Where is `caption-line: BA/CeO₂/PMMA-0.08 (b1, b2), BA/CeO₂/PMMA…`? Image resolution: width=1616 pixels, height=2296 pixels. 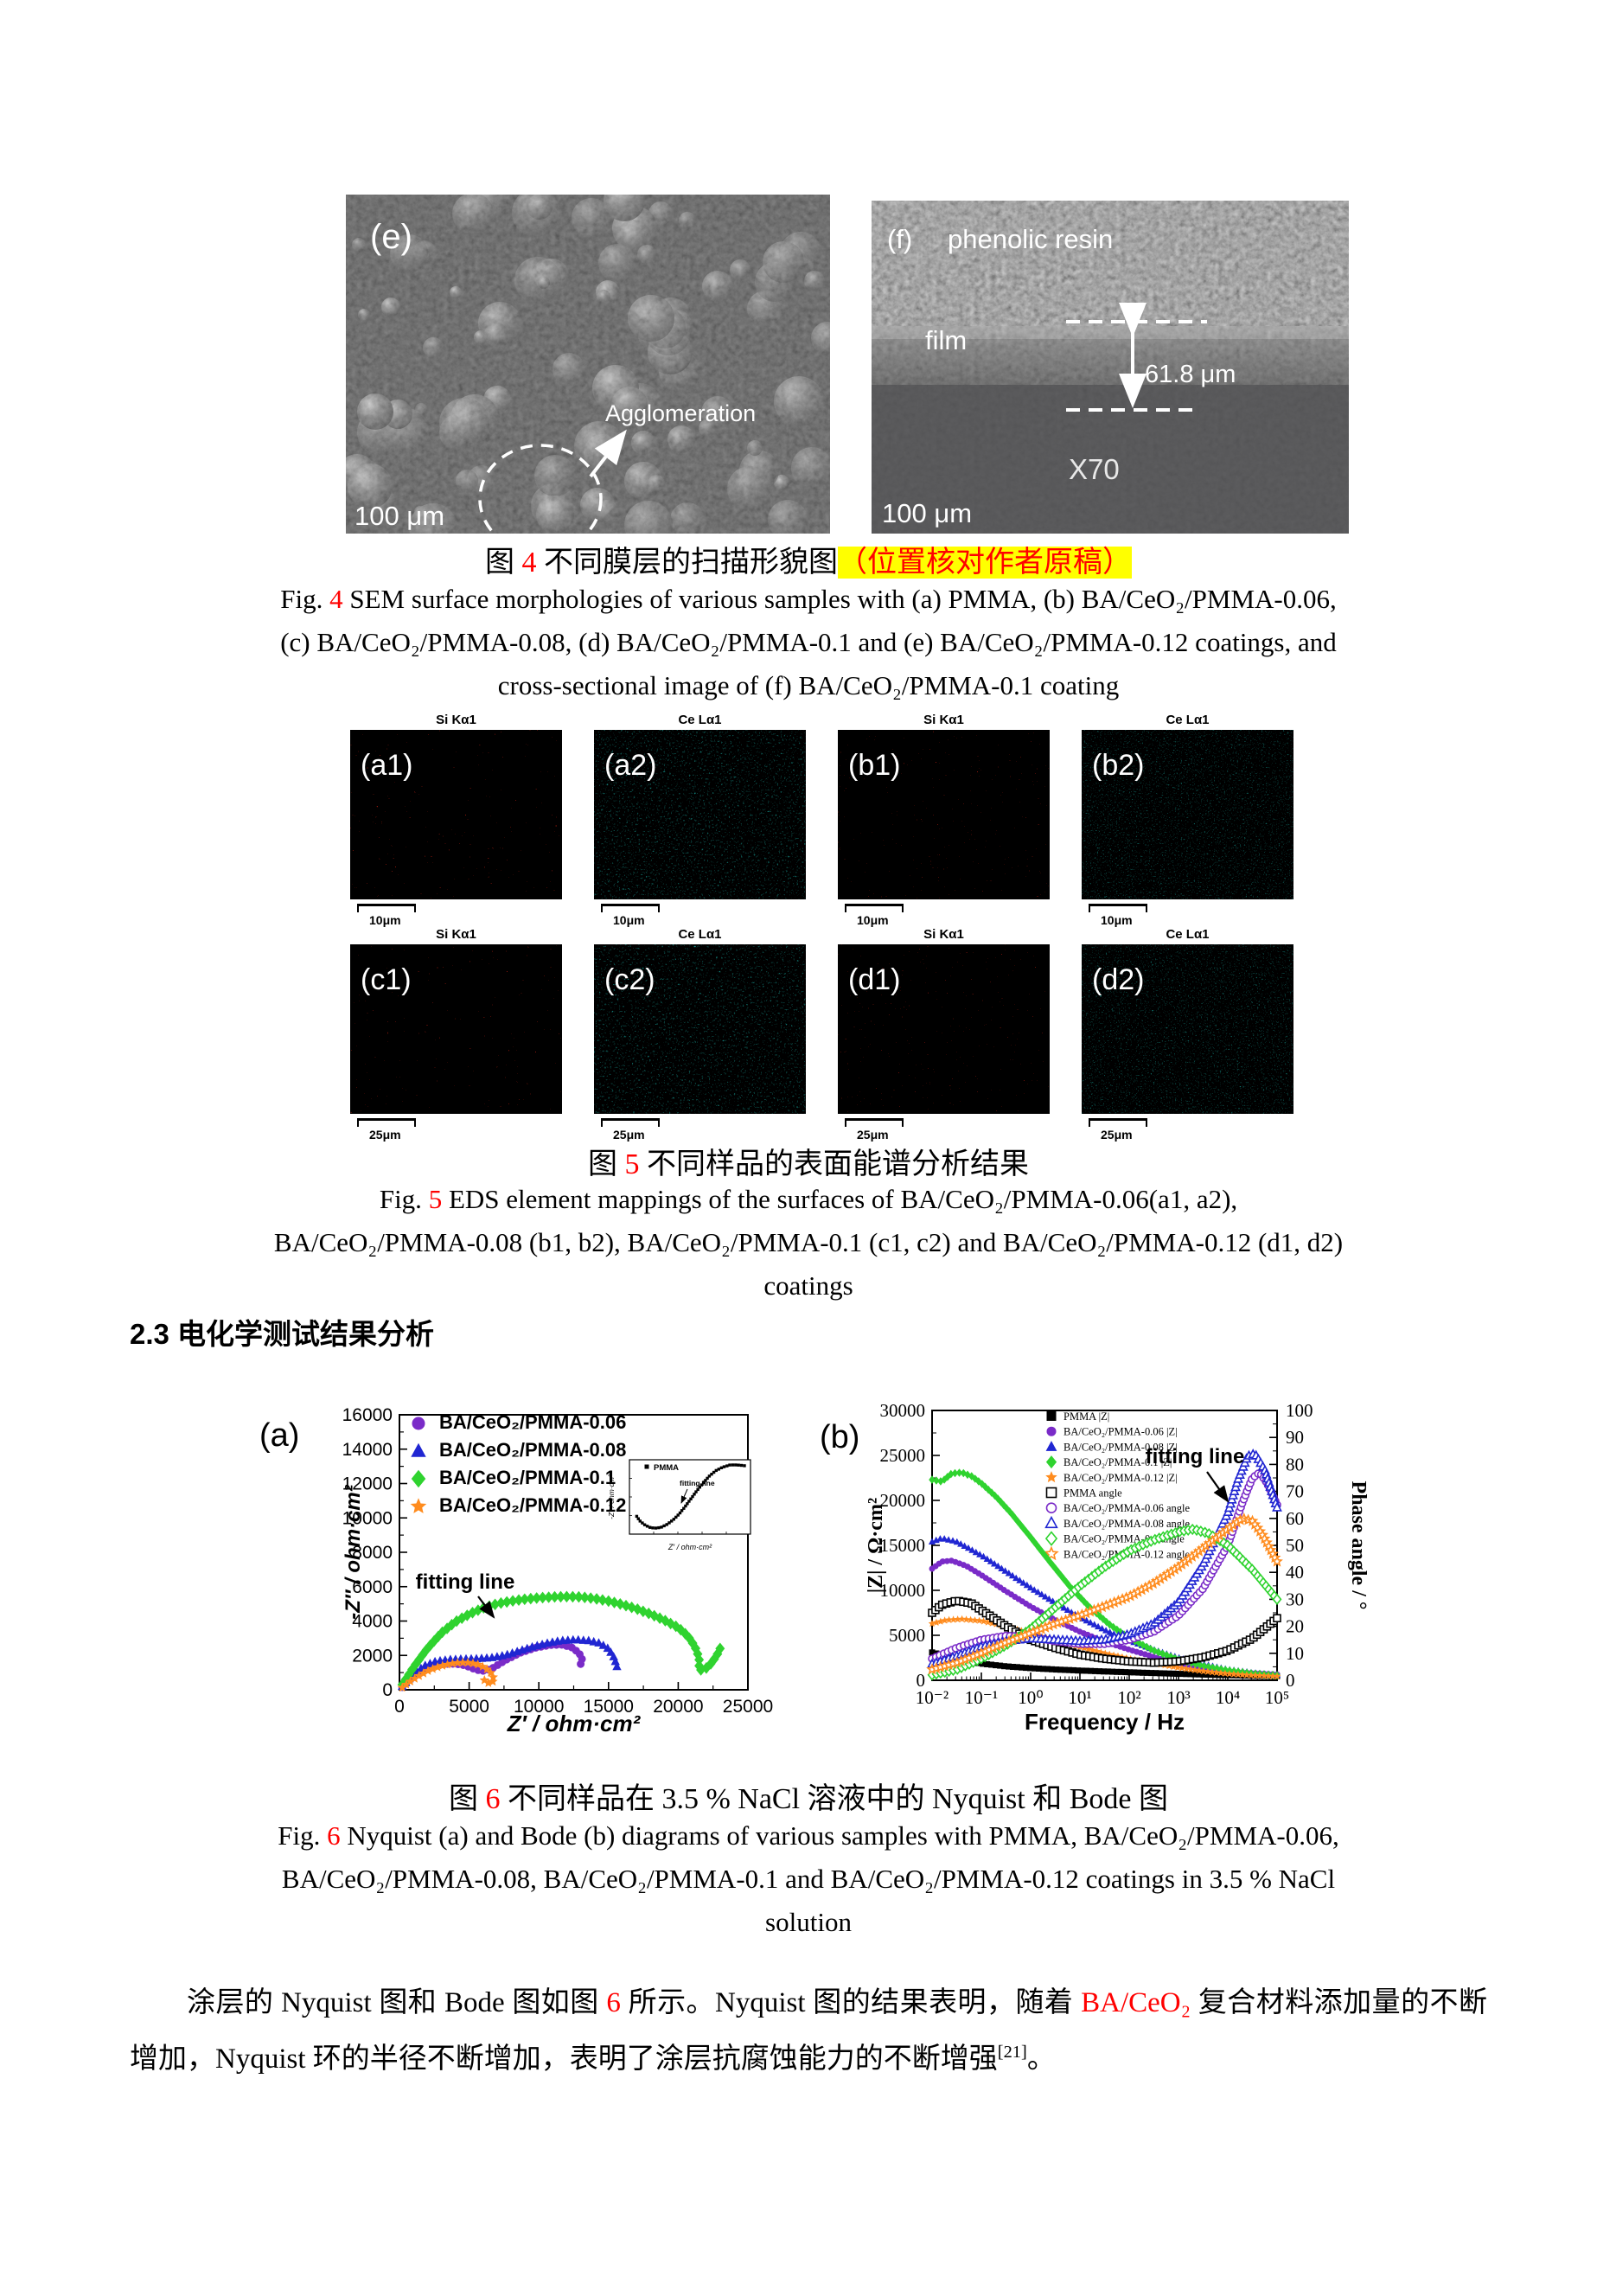
caption-line: BA/CeO₂/PMMA-0.08 (b1, b2), BA/CeO₂/PMMA… is located at coordinates (808, 1242).